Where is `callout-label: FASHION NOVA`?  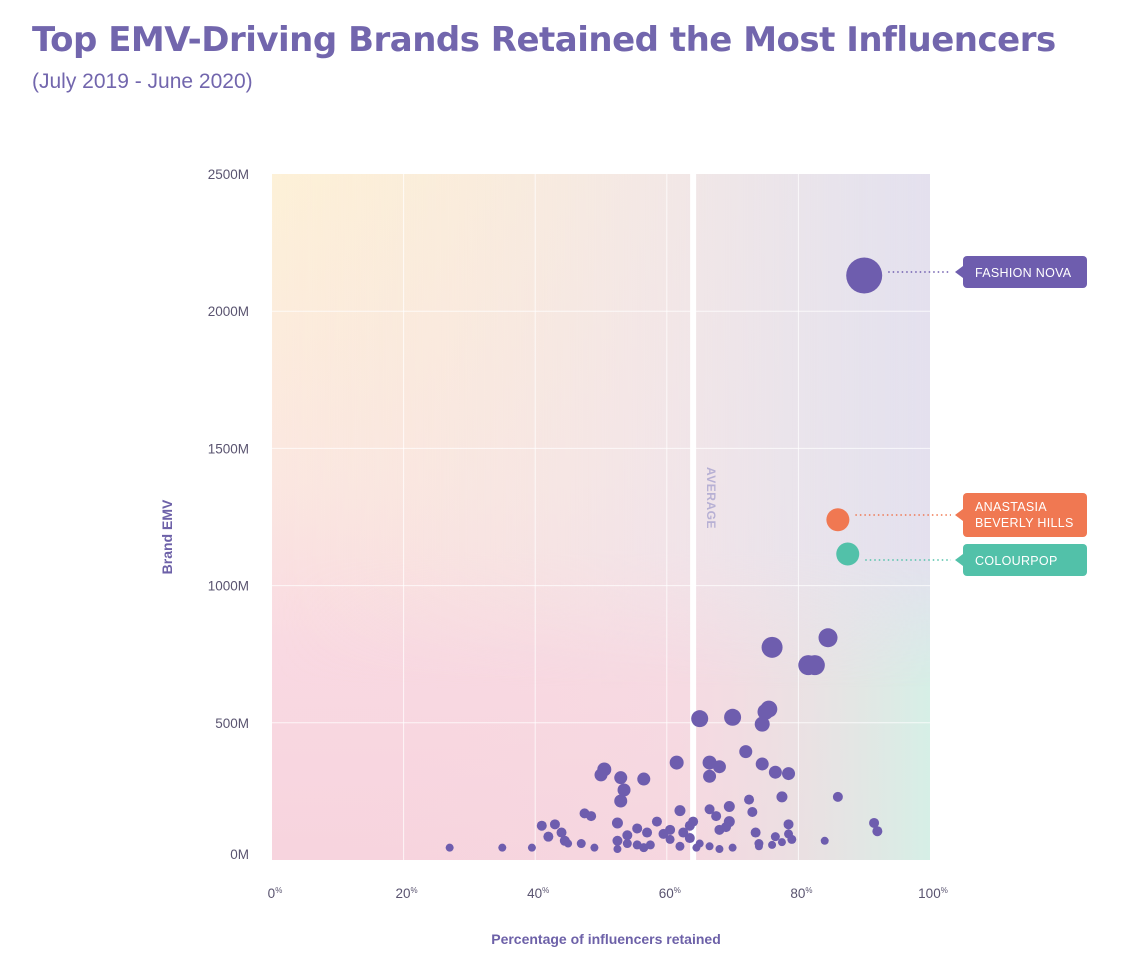 callout-label: FASHION NOVA is located at coordinates (1023, 273).